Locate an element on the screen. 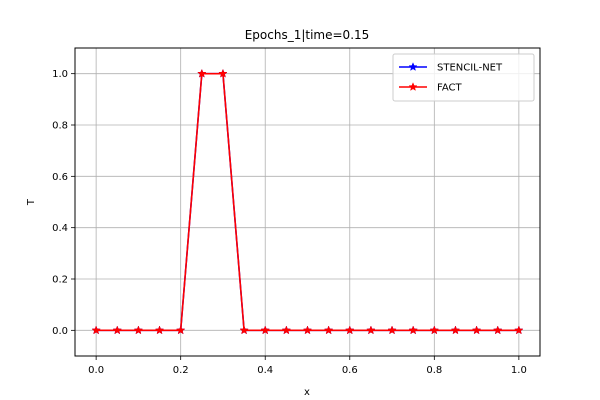 The height and width of the screenshot is (400, 600). legend-stencil-net-marker is located at coordinates (413, 66).